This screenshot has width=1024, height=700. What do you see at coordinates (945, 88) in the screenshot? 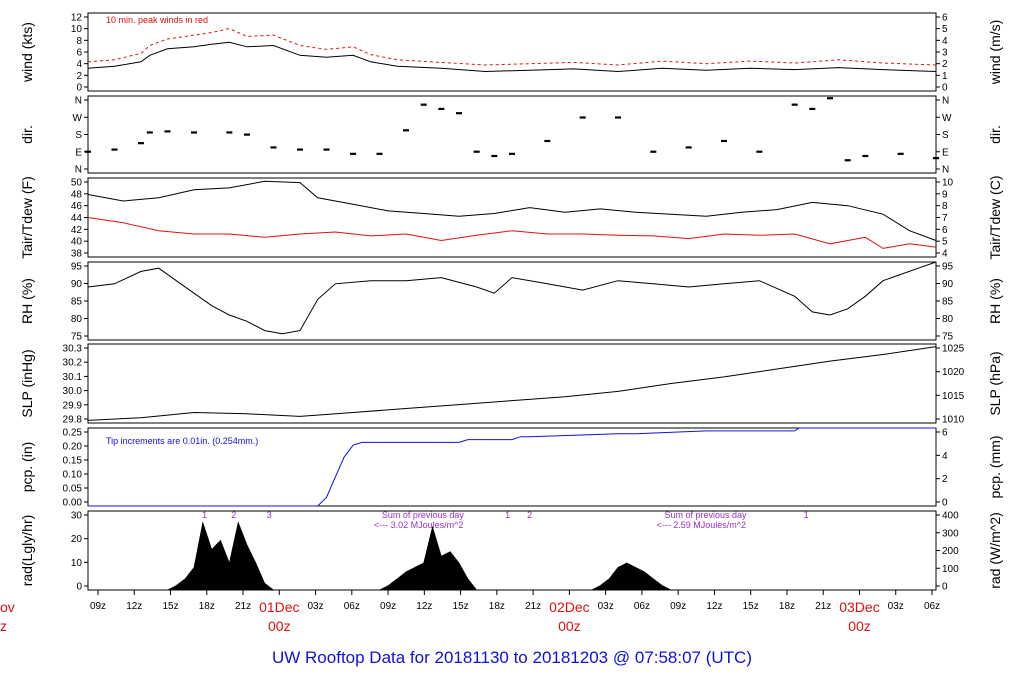
I see `wind-right-tick-label: 0` at bounding box center [945, 88].